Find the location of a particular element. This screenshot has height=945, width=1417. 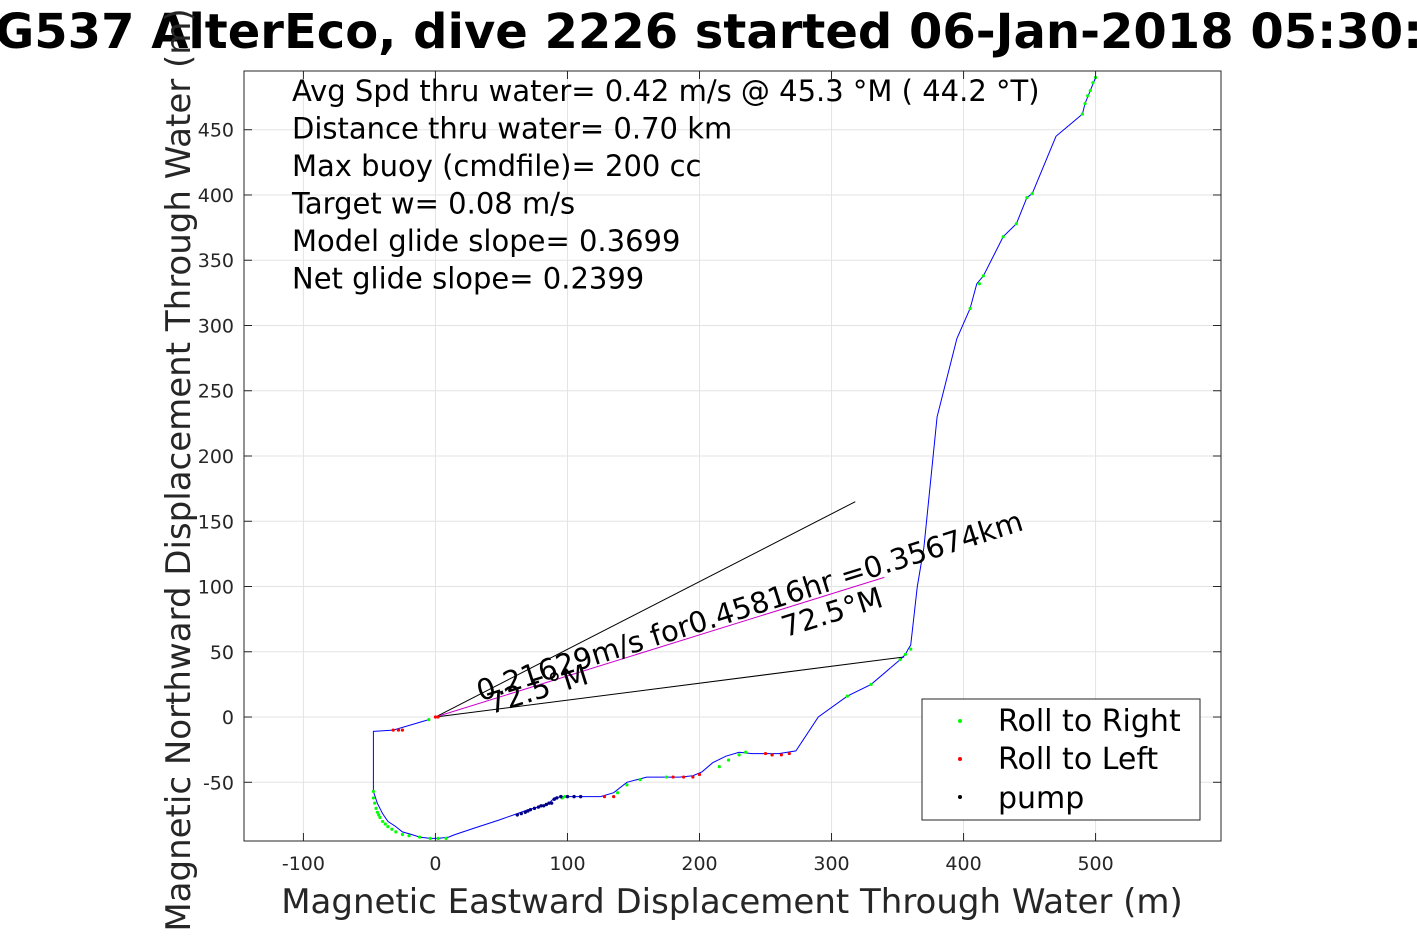

legend-pump: pump is located at coordinates (1041, 798).